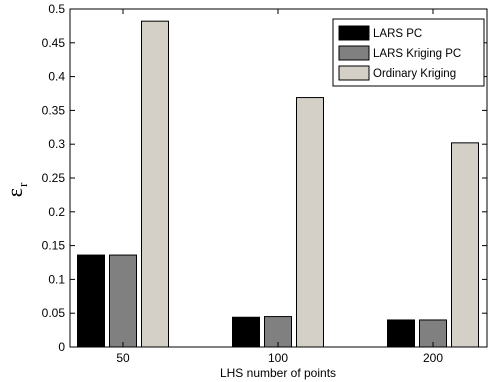 This screenshot has width=498, height=382. What do you see at coordinates (54, 110) in the screenshot?
I see `y-tick-label: 0.35` at bounding box center [54, 110].